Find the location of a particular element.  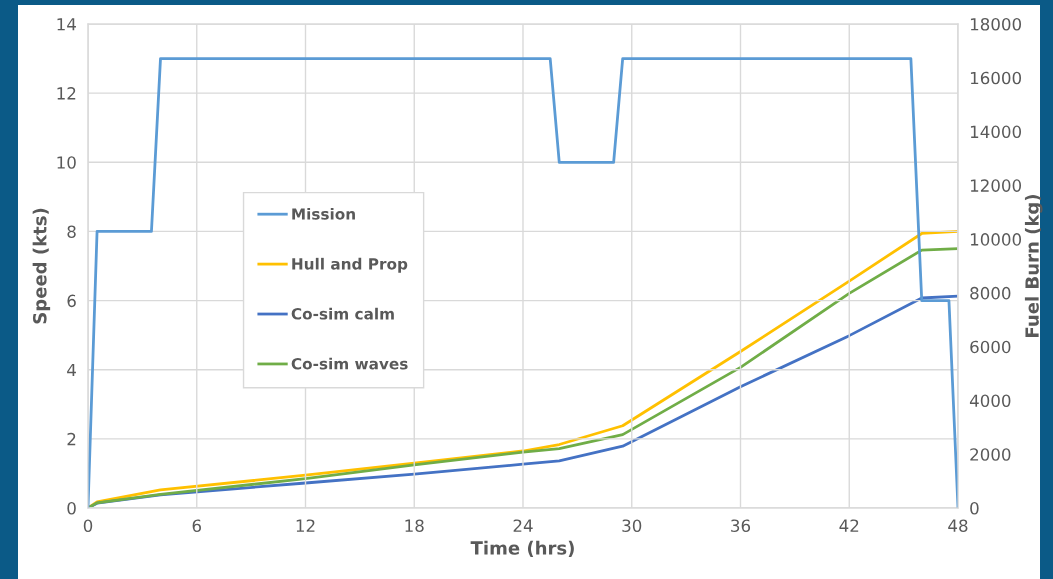

x-tick-label: 36 is located at coordinates (741, 526).